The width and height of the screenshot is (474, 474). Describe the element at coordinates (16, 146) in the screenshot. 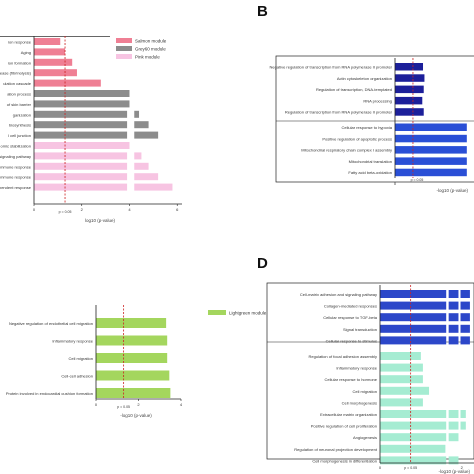

I see `category-label-a: omic stabilization` at that location.